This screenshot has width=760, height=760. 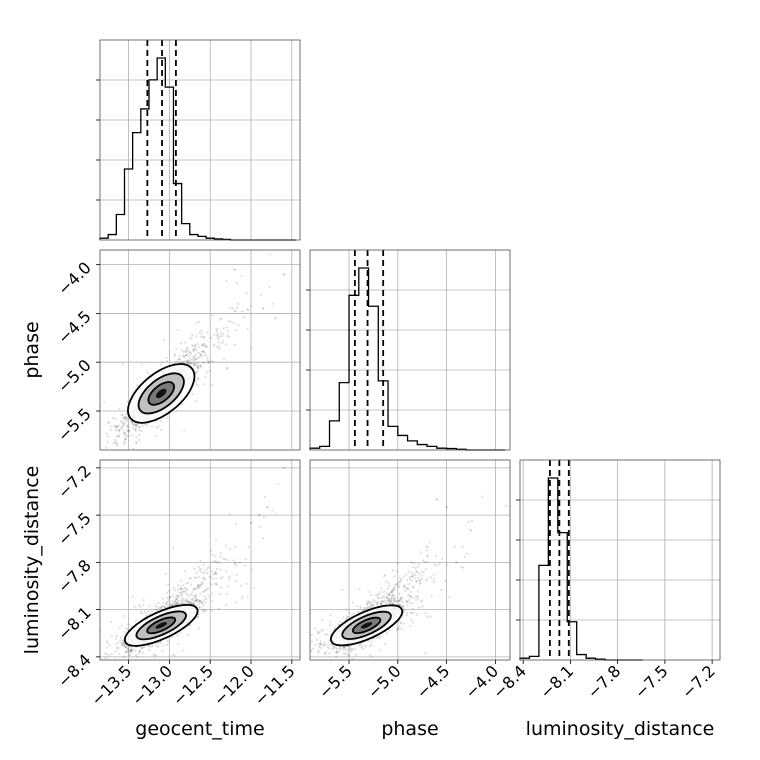 What do you see at coordinates (74, 670) in the screenshot?
I see `y-tick-label: −8.4` at bounding box center [74, 670].